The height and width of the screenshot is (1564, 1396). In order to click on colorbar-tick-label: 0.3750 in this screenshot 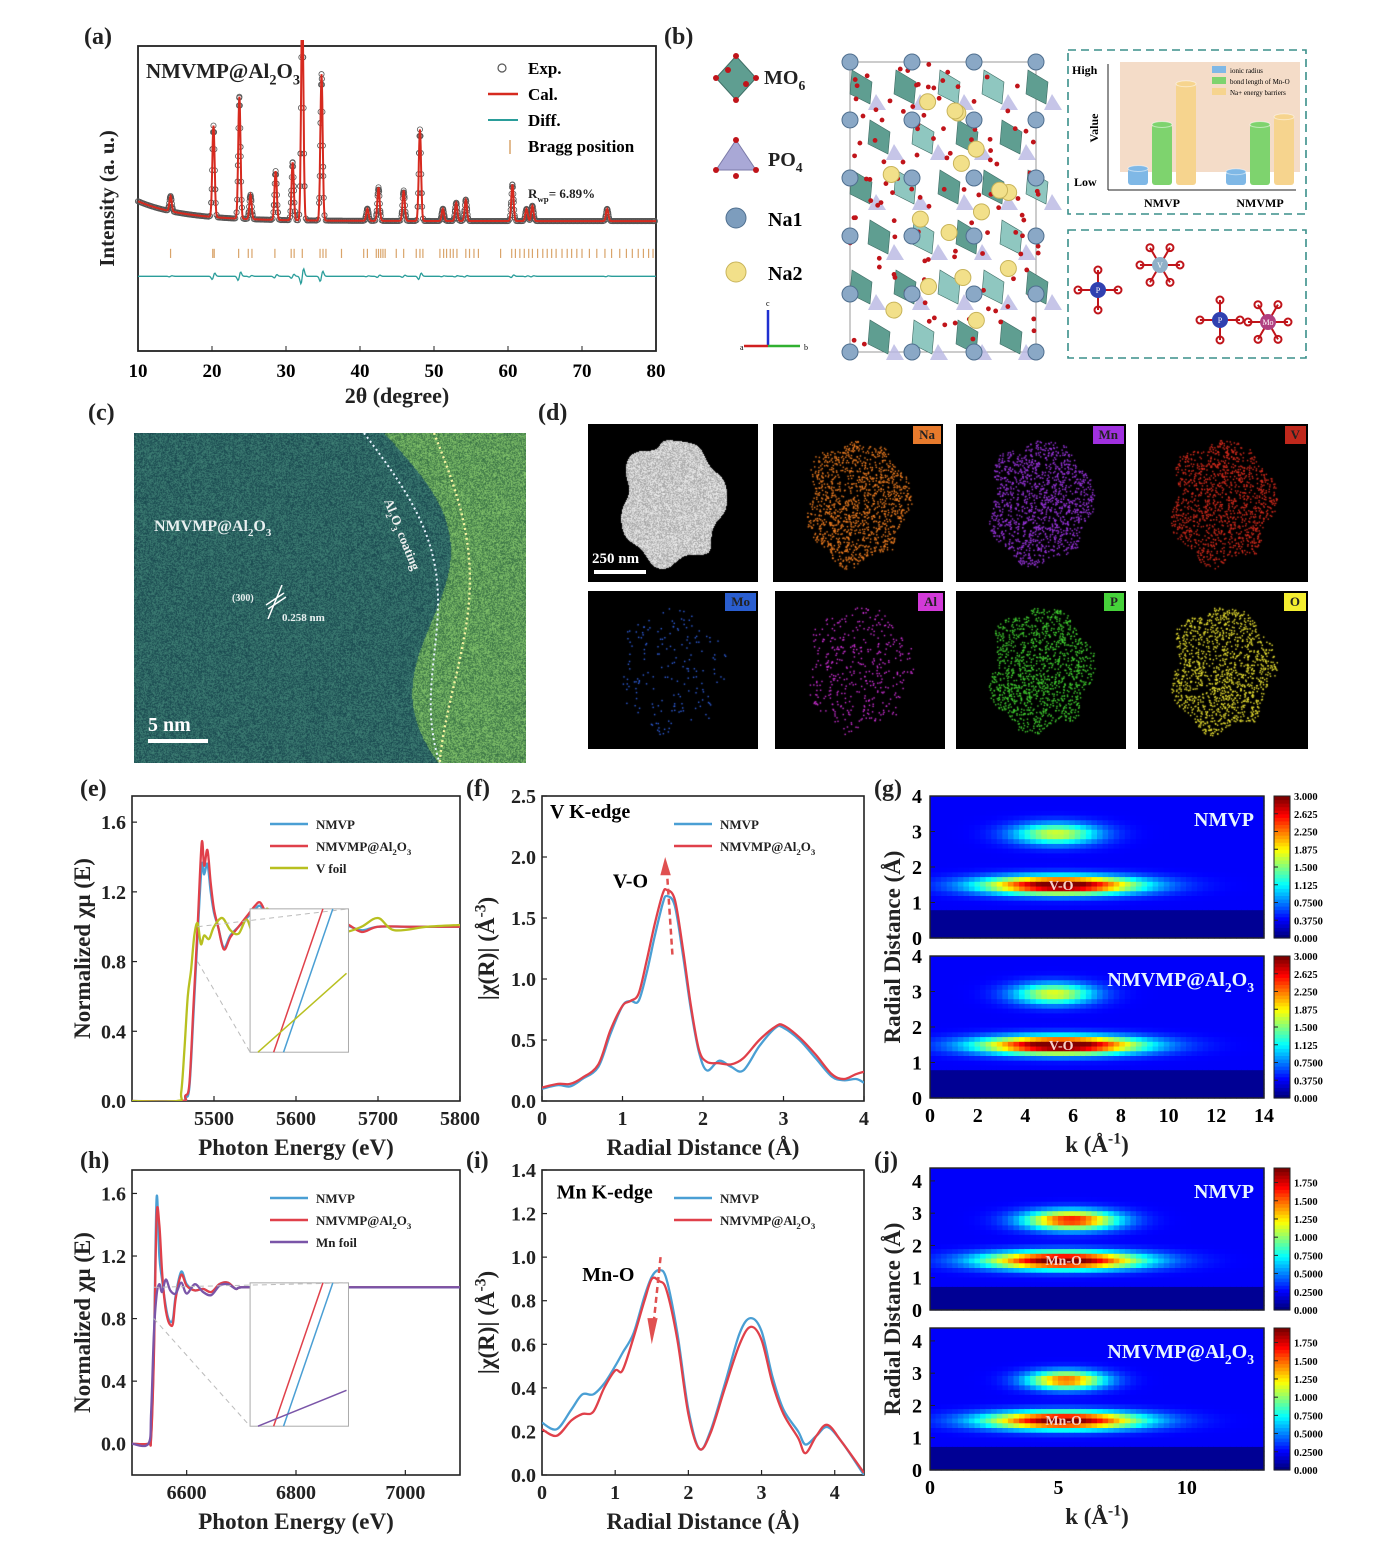, I will do `click(1308, 921)`.